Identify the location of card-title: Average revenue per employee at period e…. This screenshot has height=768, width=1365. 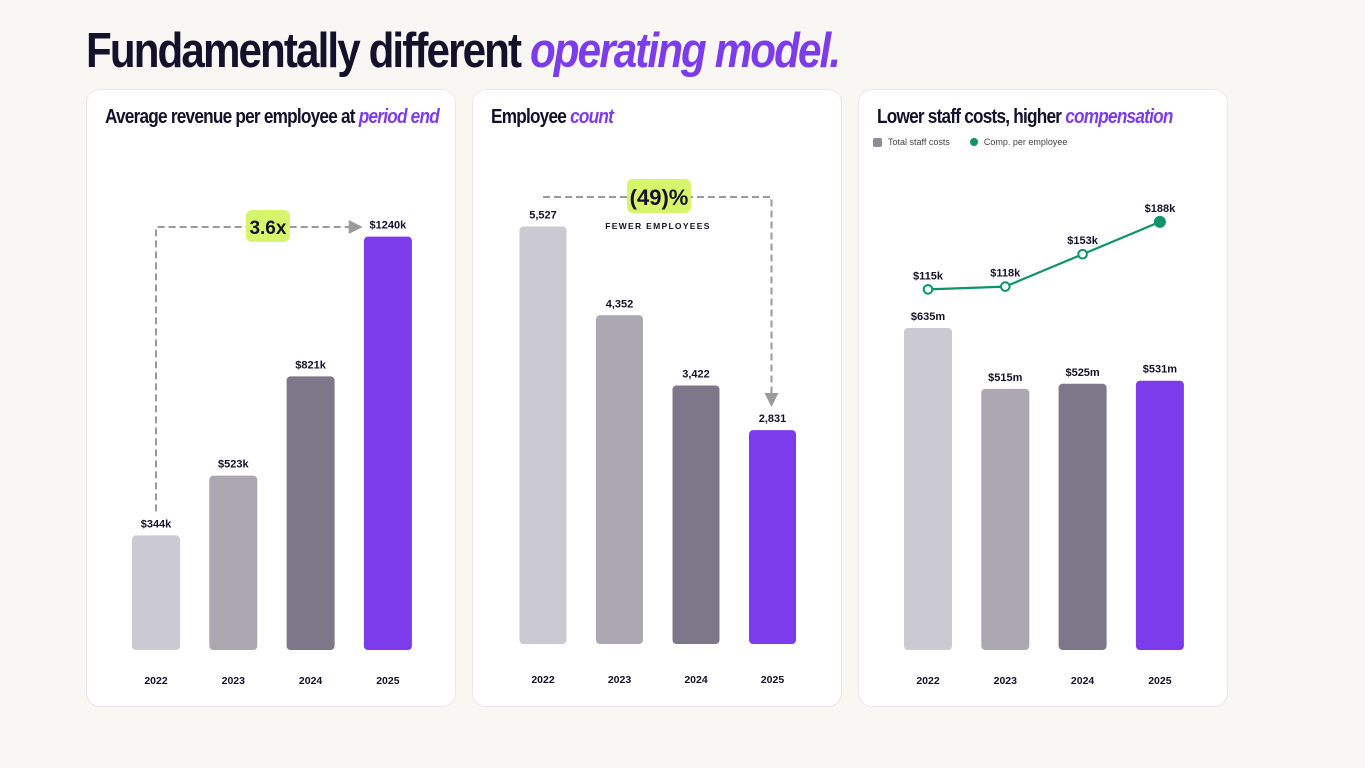
(272, 117).